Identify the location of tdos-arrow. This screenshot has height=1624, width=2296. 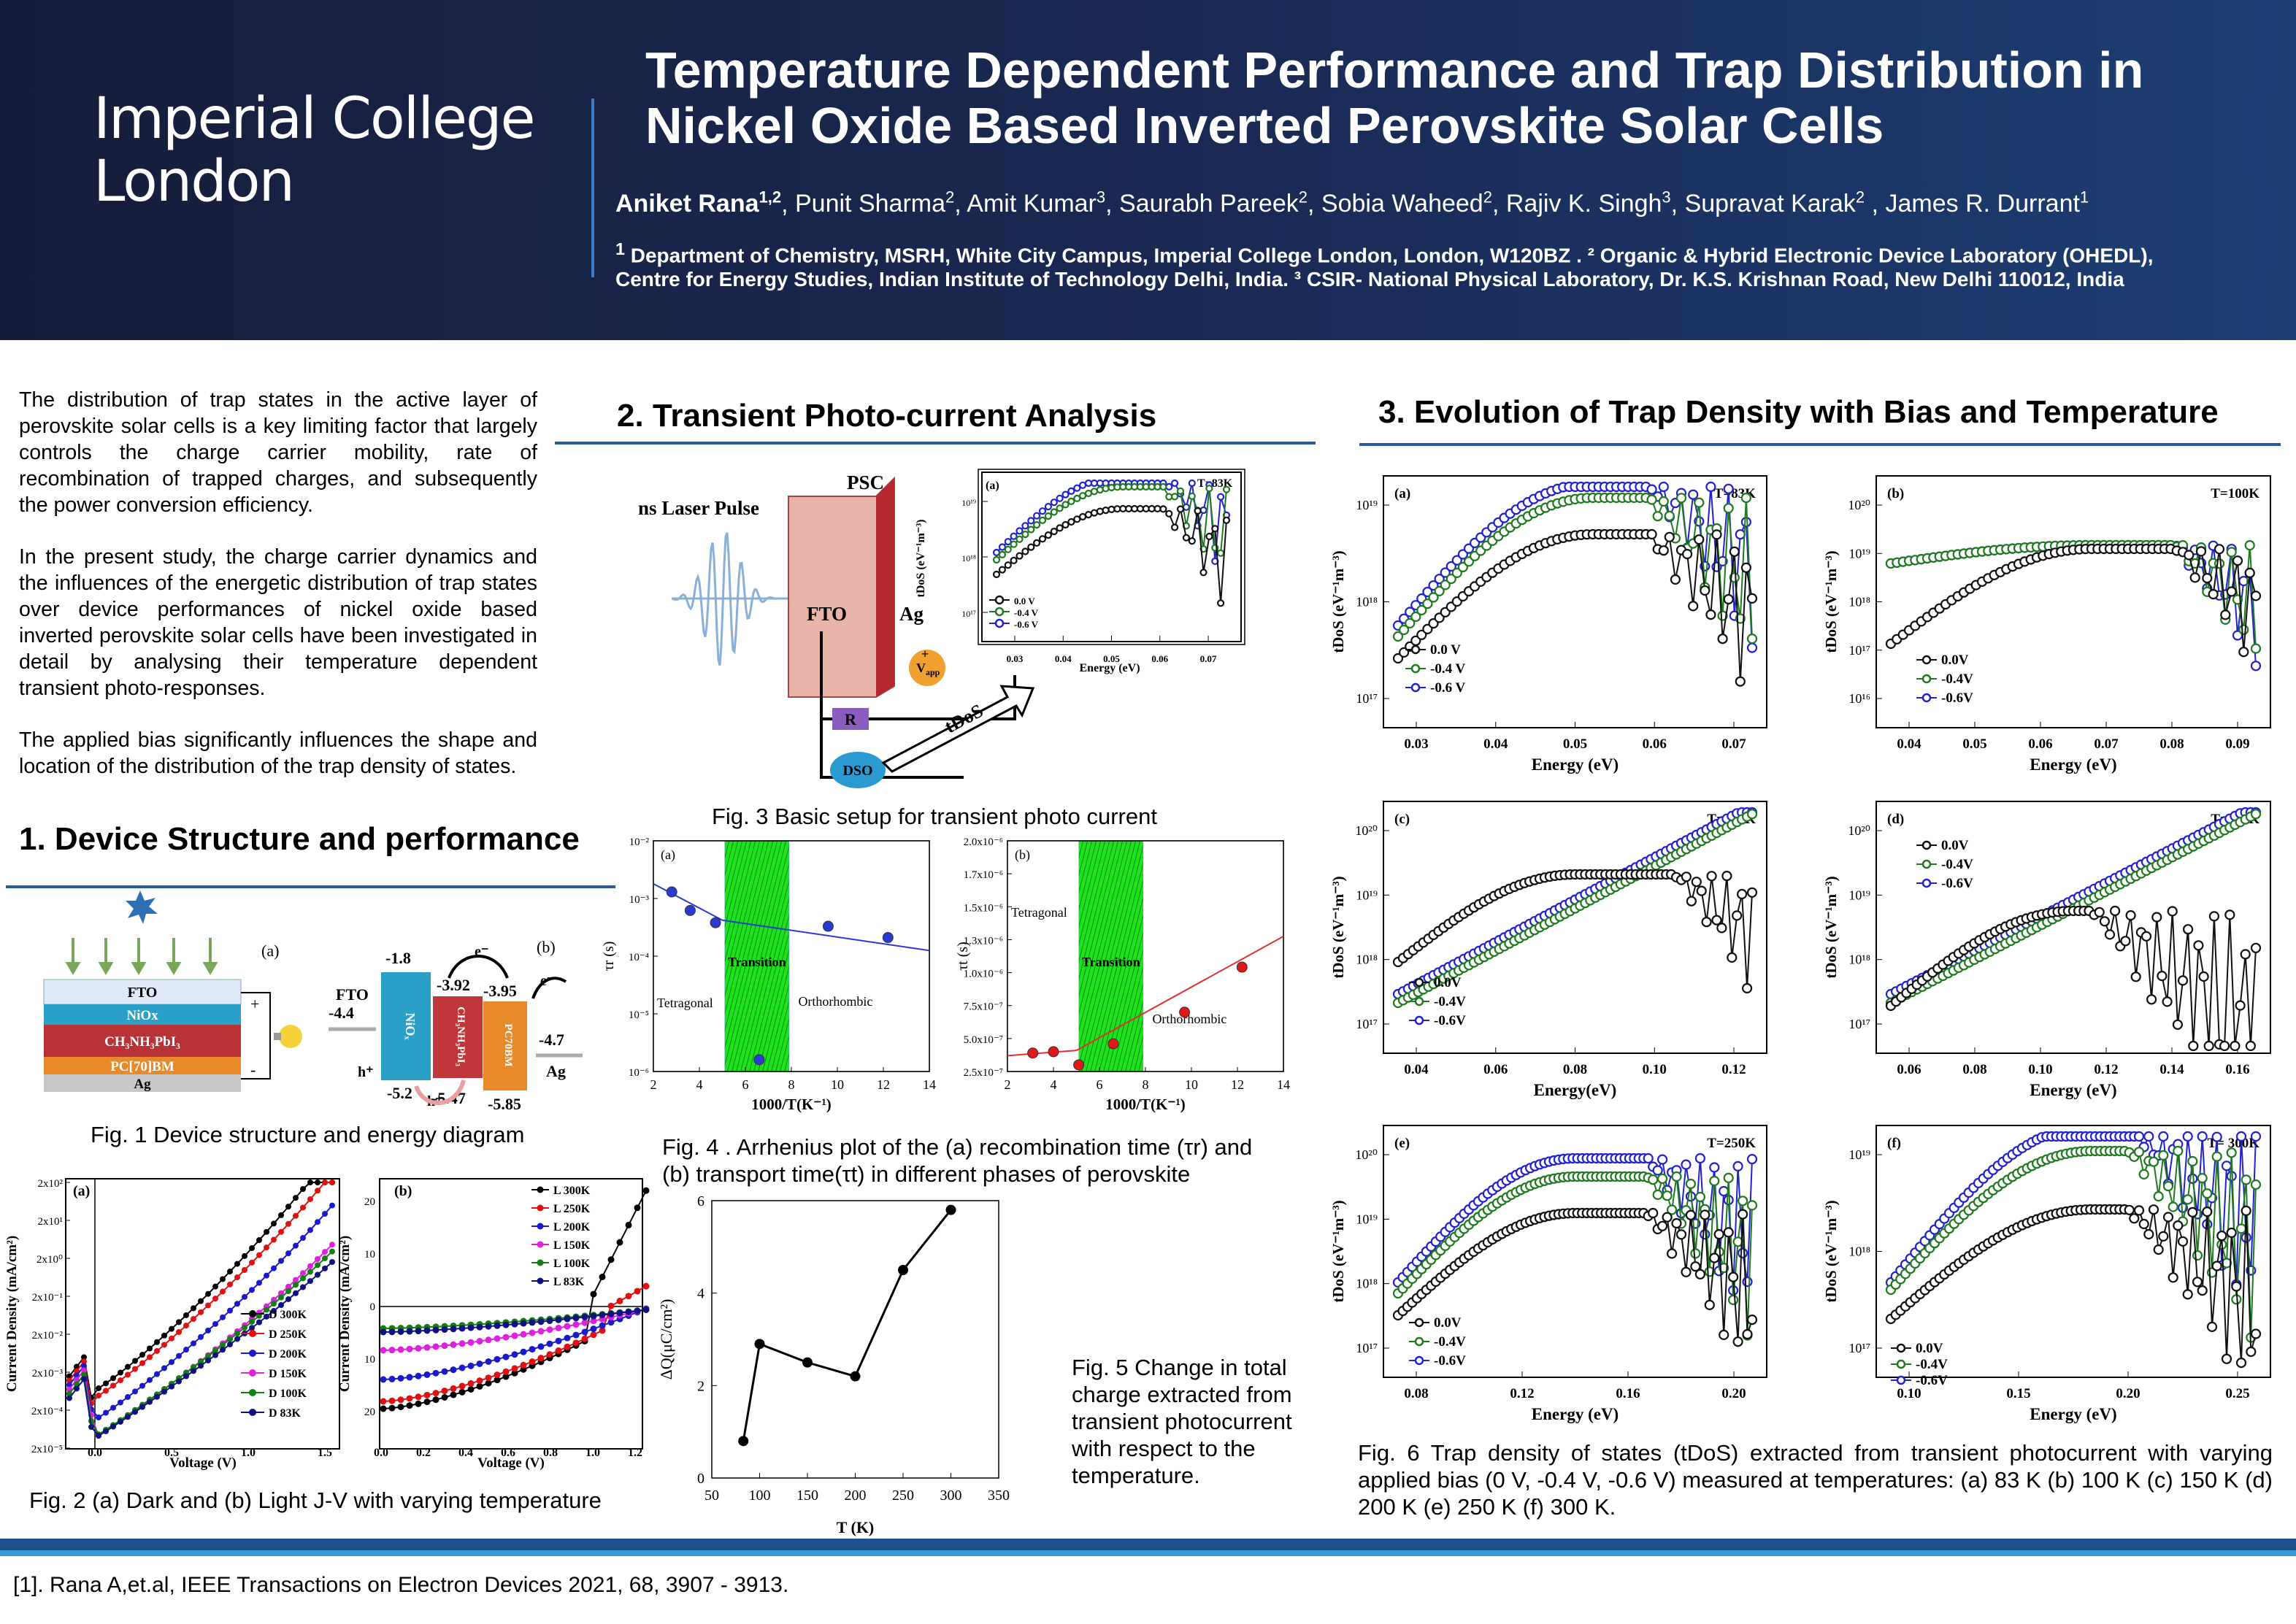
(958, 729).